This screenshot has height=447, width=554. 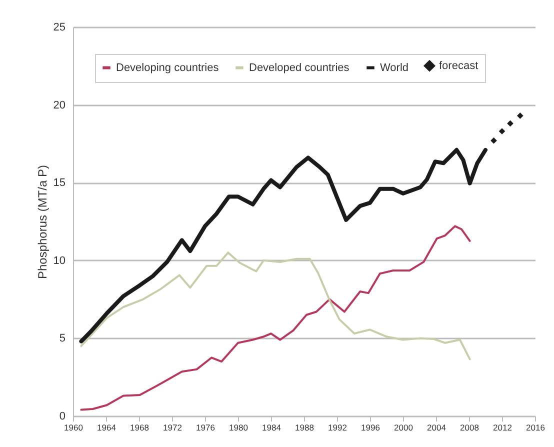 What do you see at coordinates (59, 105) in the screenshot?
I see `y-tick-label: 20` at bounding box center [59, 105].